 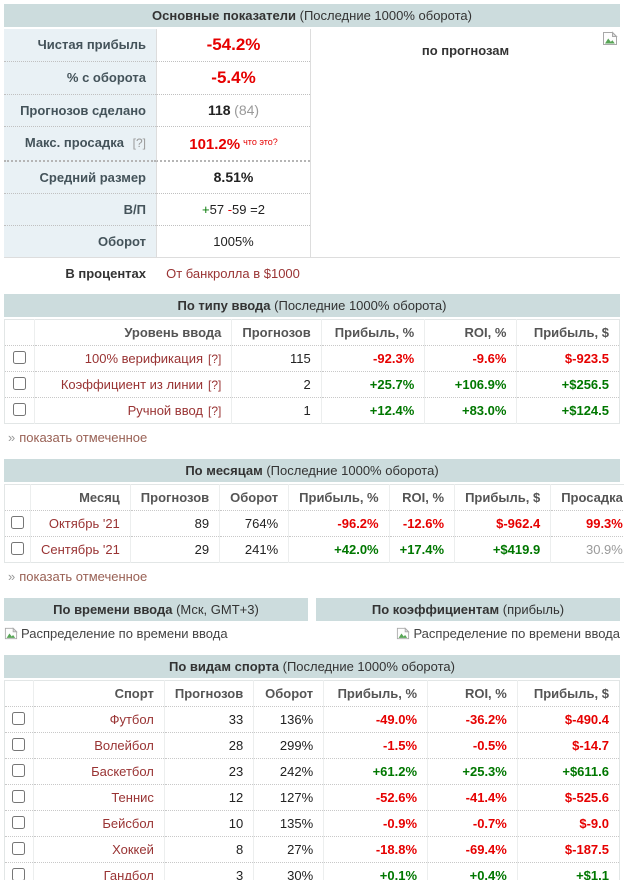 I want to click on row-name-cell: Хоккей, so click(x=98, y=849).